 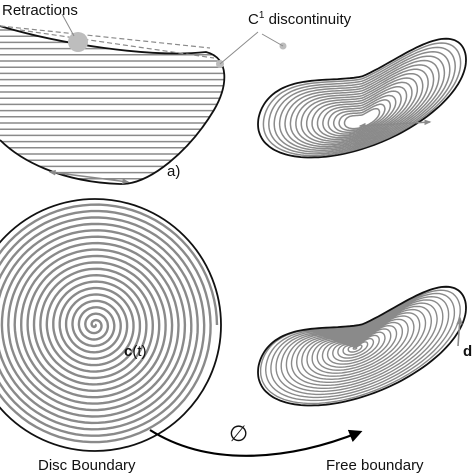 I want to click on ct-label: c(t), so click(x=135, y=351).